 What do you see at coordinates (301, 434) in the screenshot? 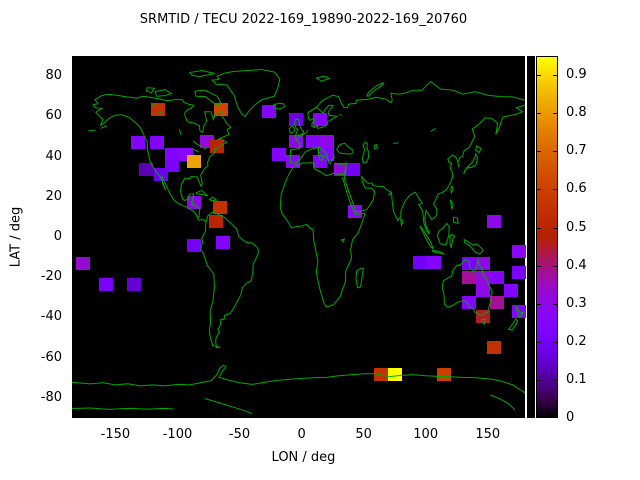
I see `x-tick-label: 0` at bounding box center [301, 434].